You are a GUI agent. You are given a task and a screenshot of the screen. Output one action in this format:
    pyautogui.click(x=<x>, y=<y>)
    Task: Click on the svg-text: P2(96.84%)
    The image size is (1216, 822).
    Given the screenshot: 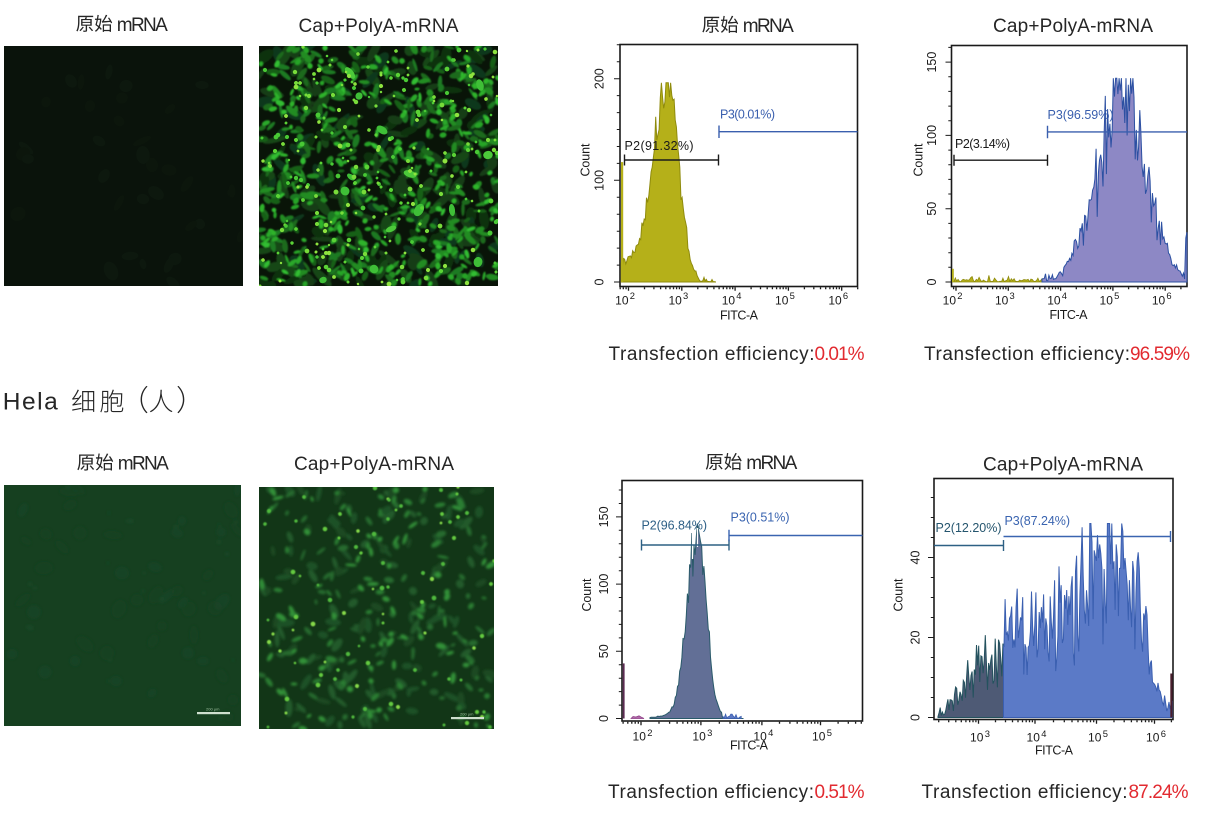 What is the action you would take?
    pyautogui.click(x=675, y=526)
    